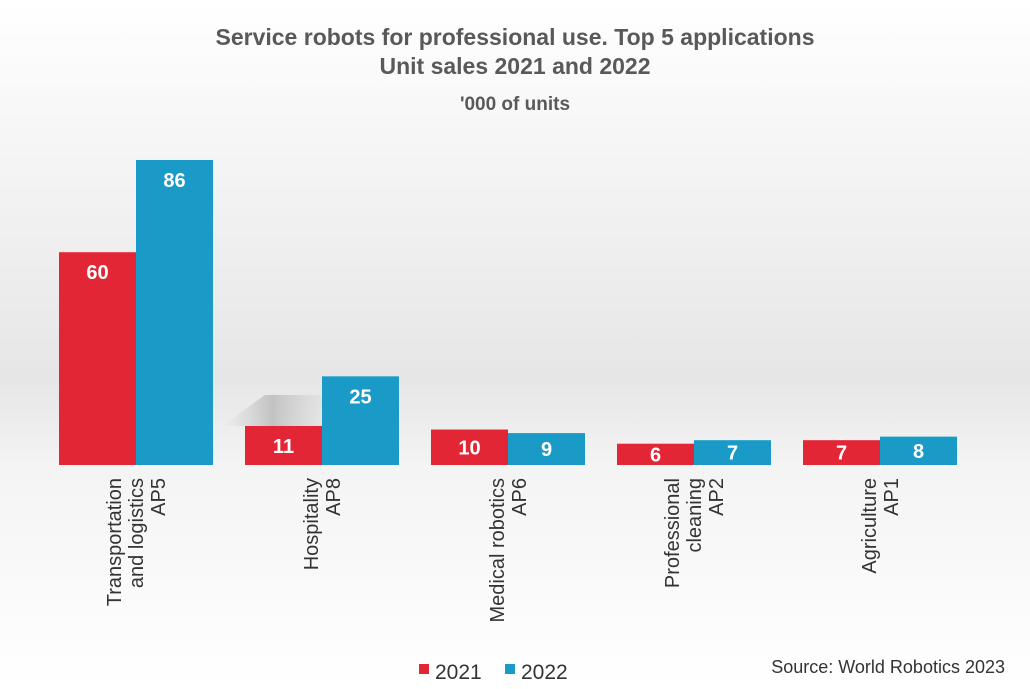  I want to click on bar-shadow, so click(272, 410).